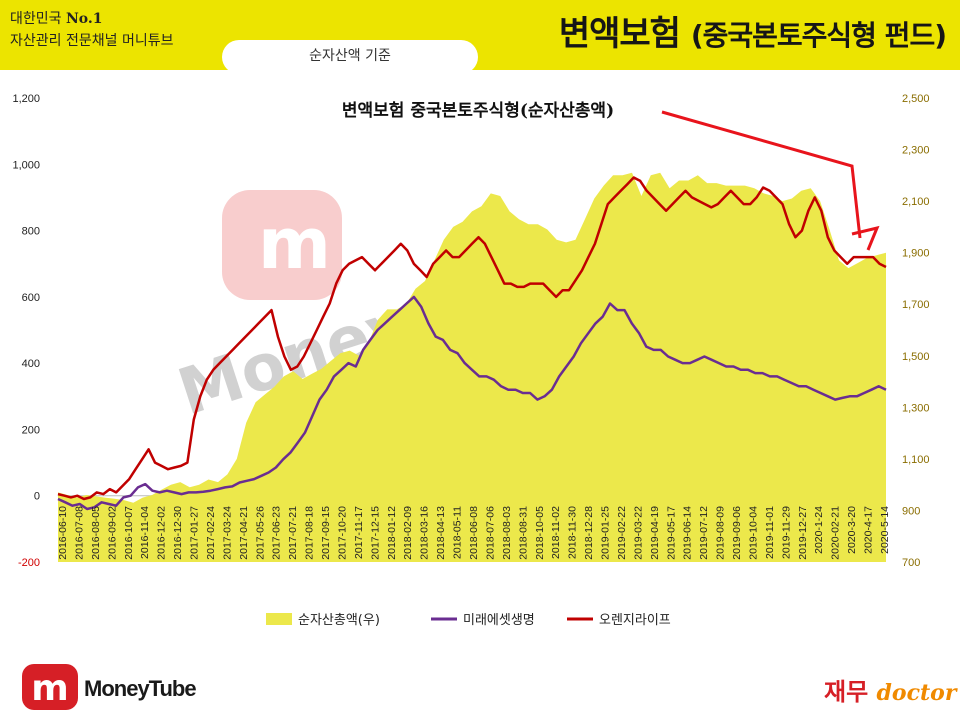 This screenshot has height=720, width=960. I want to click on x-tick-label: 2018-03-16, so click(425, 533).